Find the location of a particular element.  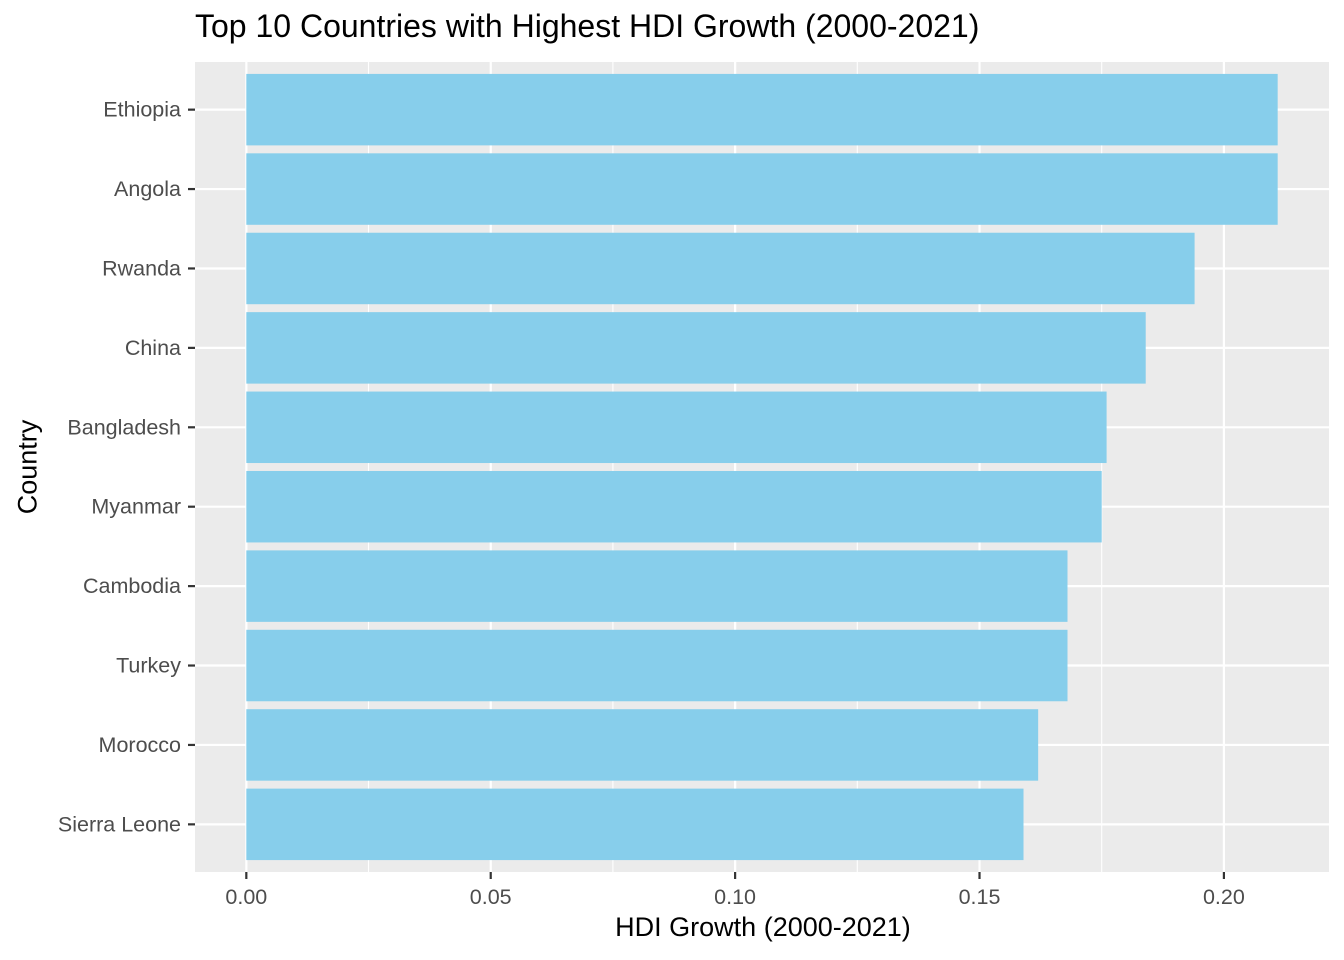

y-tick-label: Turkey is located at coordinates (148, 666).